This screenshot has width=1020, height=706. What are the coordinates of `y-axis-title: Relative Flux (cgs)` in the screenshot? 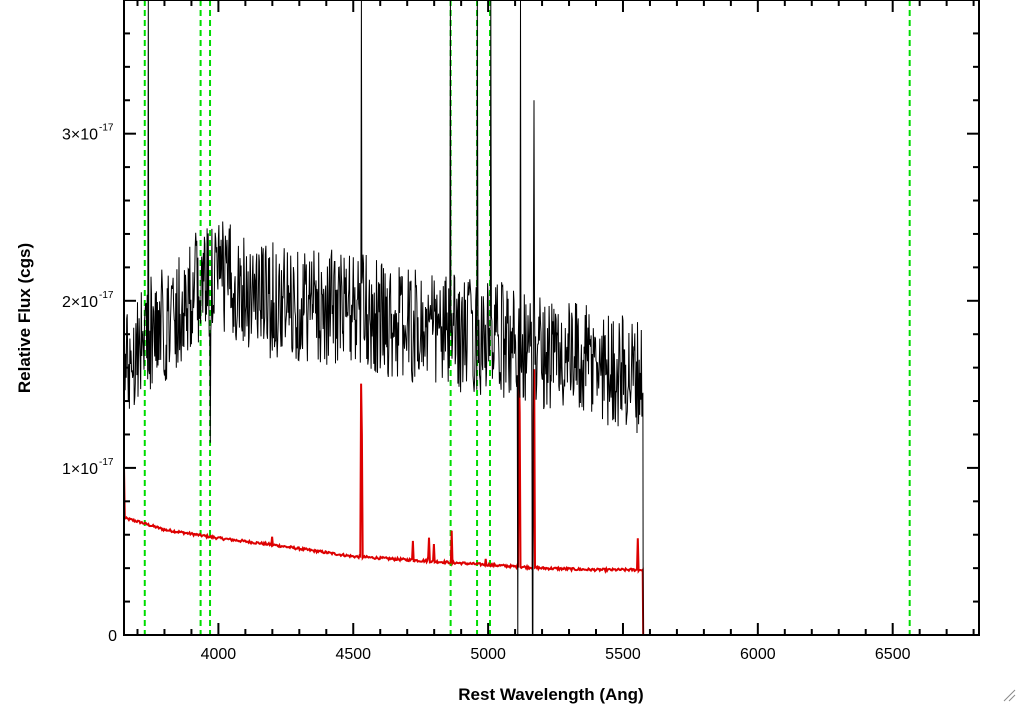 It's located at (24, 318).